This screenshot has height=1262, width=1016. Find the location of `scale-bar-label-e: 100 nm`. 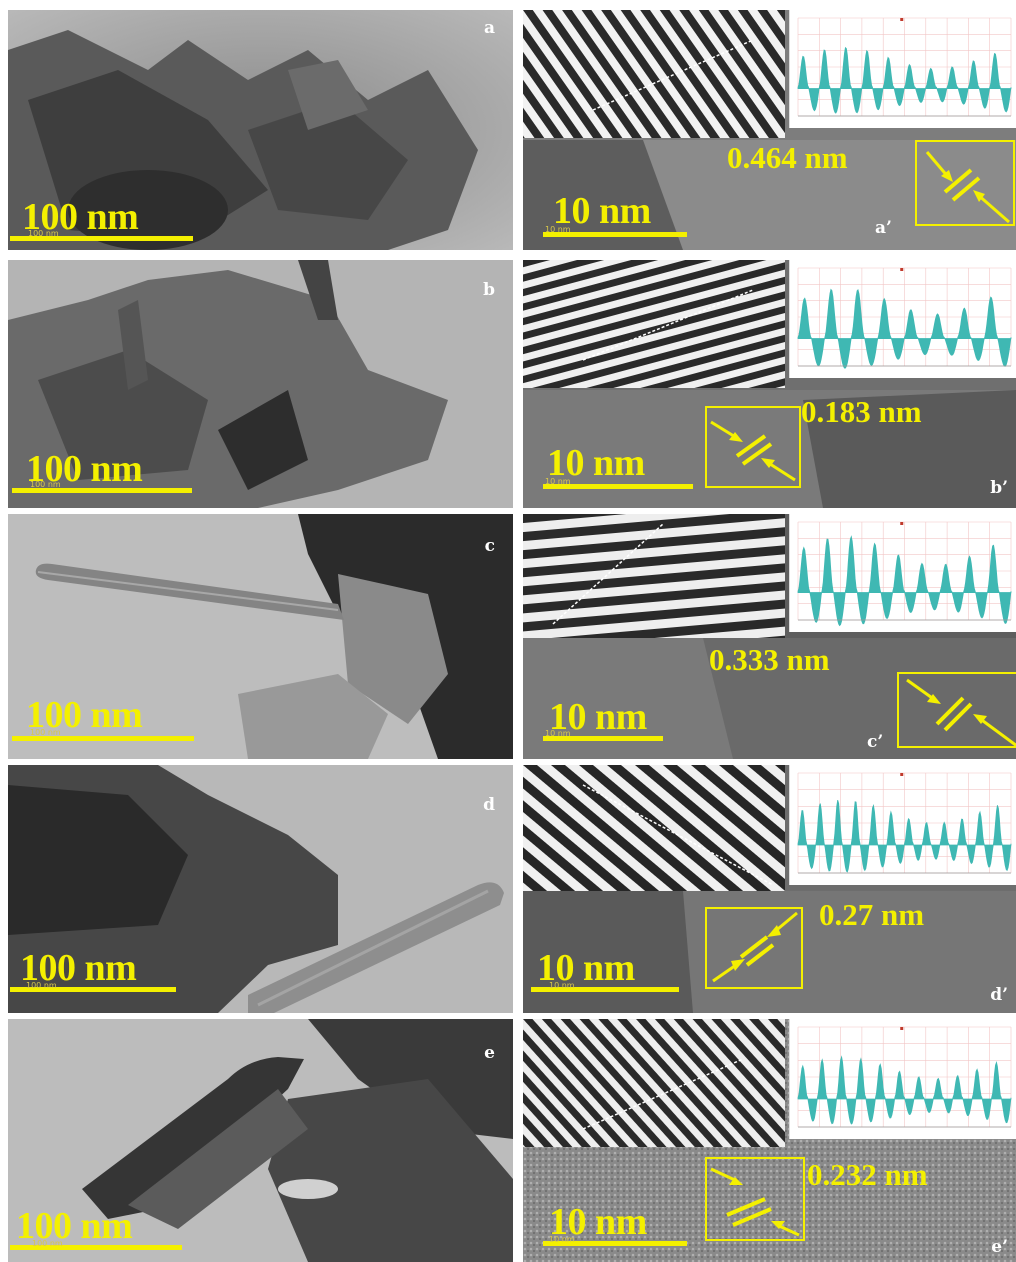

scale-bar-label-e: 100 nm is located at coordinates (74, 1226).